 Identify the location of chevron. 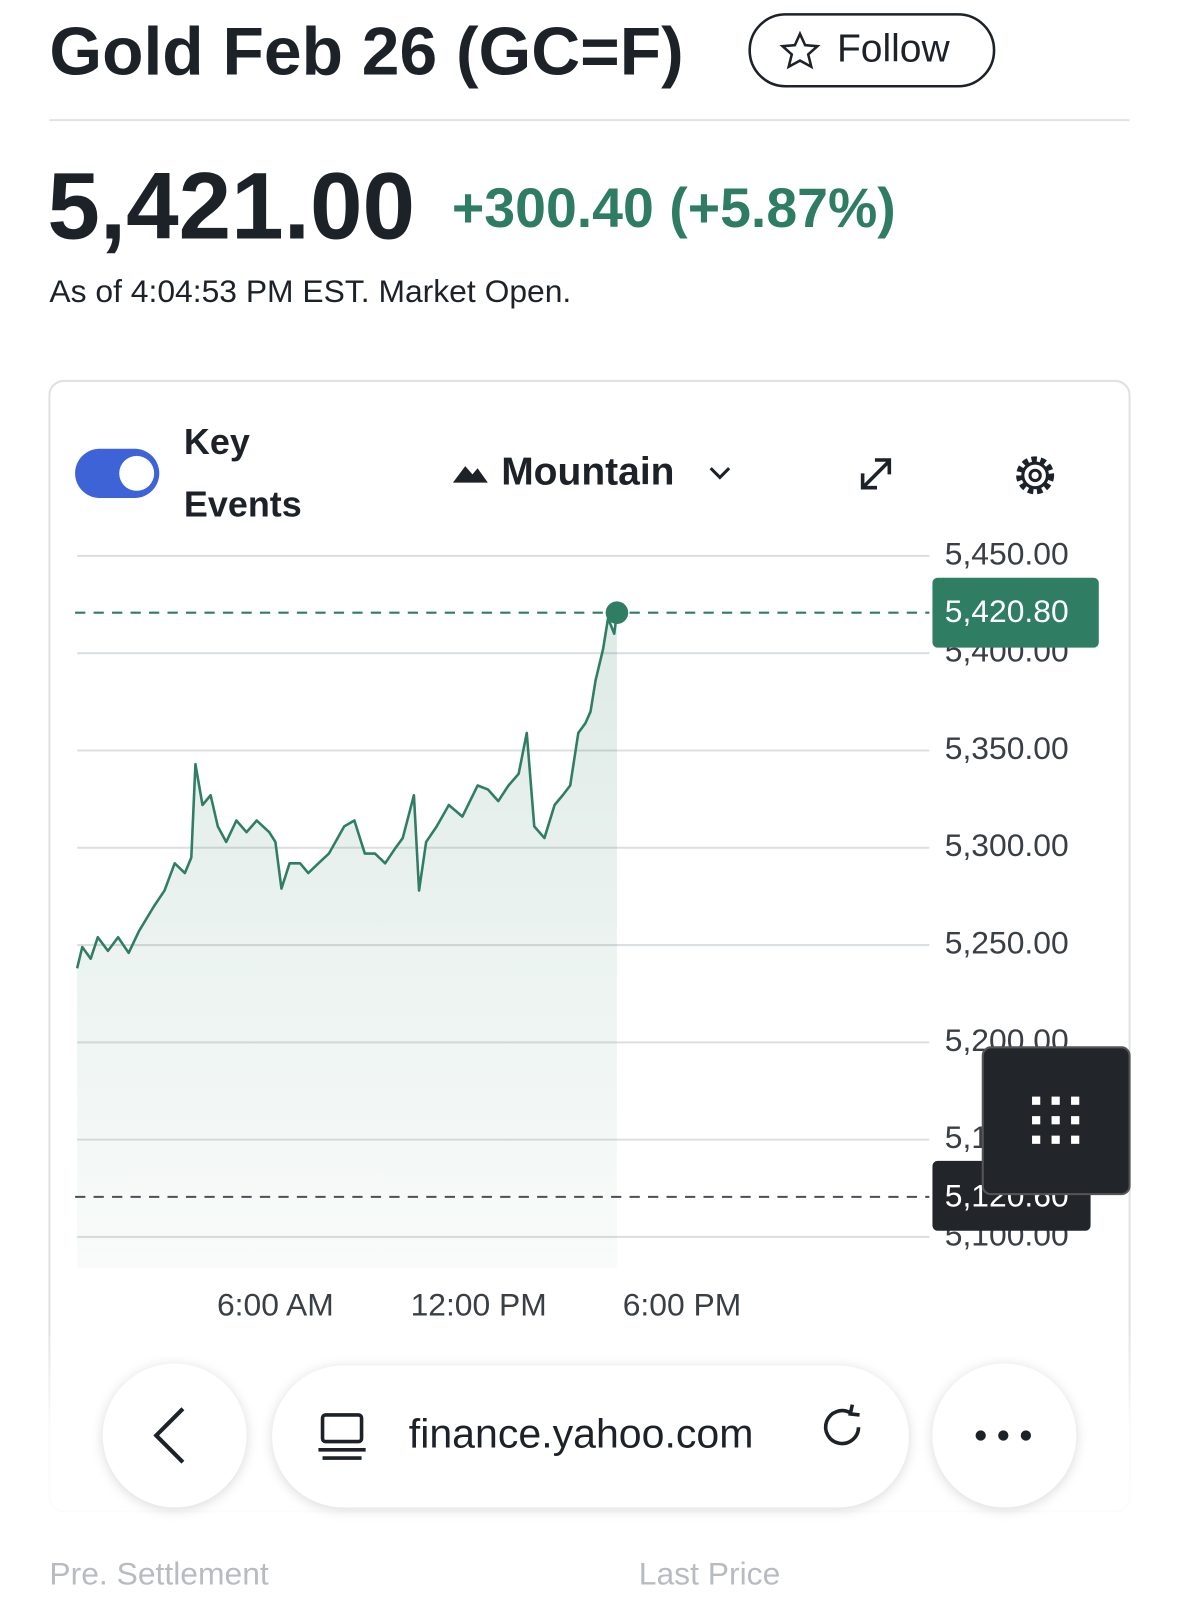
(720, 473).